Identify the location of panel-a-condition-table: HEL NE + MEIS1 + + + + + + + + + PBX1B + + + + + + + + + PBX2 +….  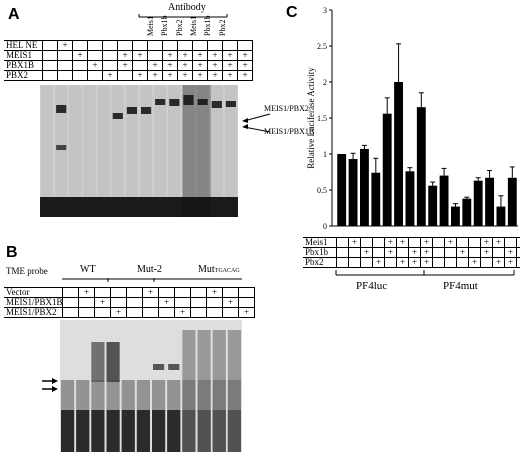
(128, 60).